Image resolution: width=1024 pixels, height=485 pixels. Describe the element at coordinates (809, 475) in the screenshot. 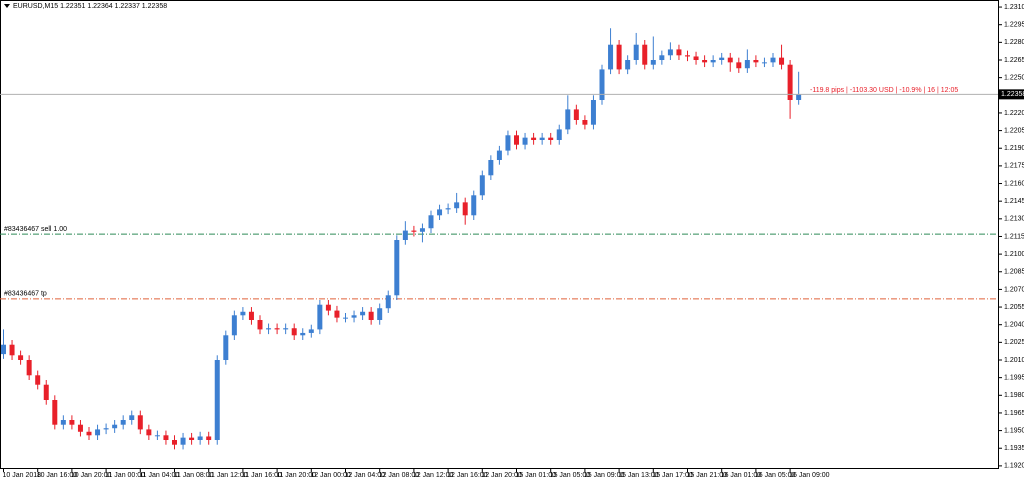

I see `x-tick-label: 16 Jan 09:00` at that location.